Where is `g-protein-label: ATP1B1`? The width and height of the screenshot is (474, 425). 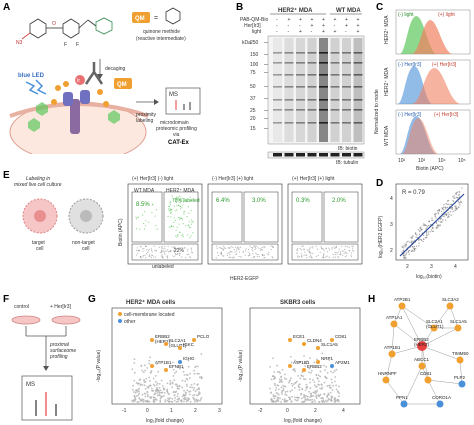
g-protein-label: ATP1B1 is located at coordinates (163, 362).